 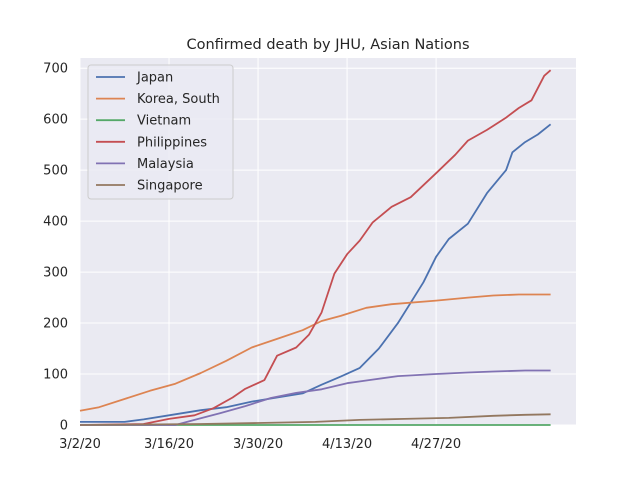 I want to click on legend-label: Philippines, so click(x=172, y=142).